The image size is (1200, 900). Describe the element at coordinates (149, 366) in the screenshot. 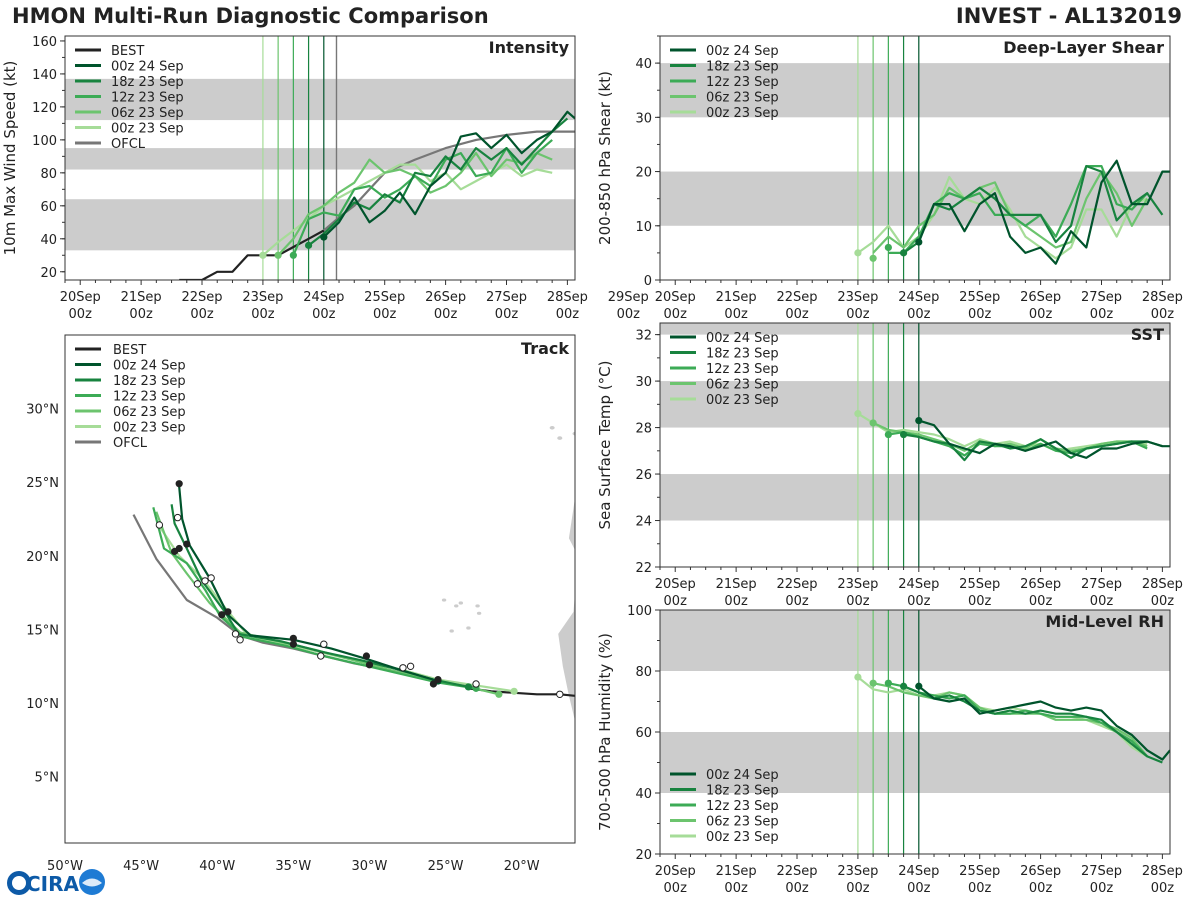

I see `track-legend-label: 00z 24 Sep` at that location.